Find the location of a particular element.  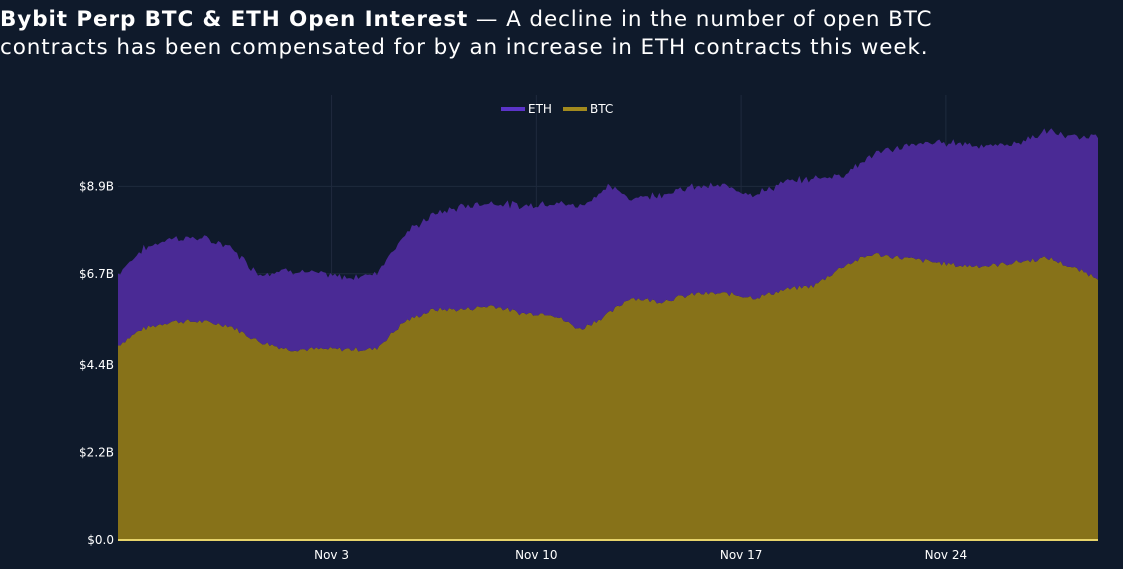

legend: ETH BTC is located at coordinates (557, 109).